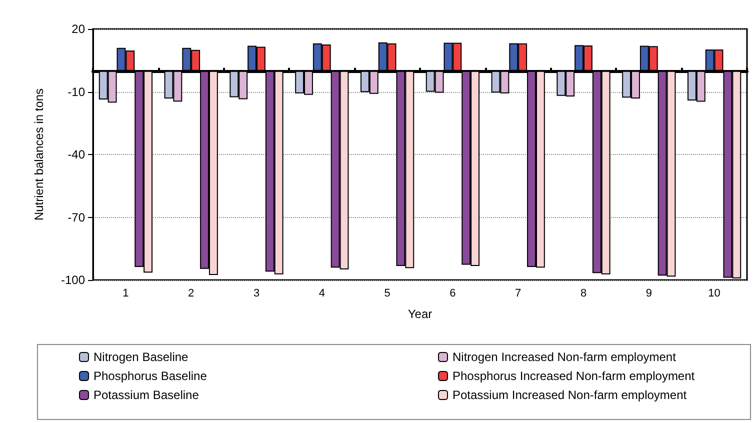 This screenshot has height=423, width=753. Describe the element at coordinates (321, 294) in the screenshot. I see `x-tick-label: 4` at that location.